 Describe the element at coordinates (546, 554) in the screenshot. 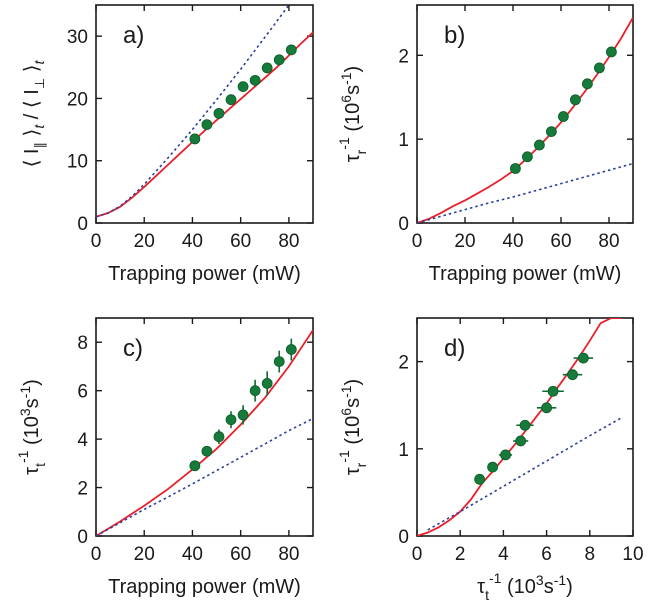

I see `x-tick-label: 6` at that location.